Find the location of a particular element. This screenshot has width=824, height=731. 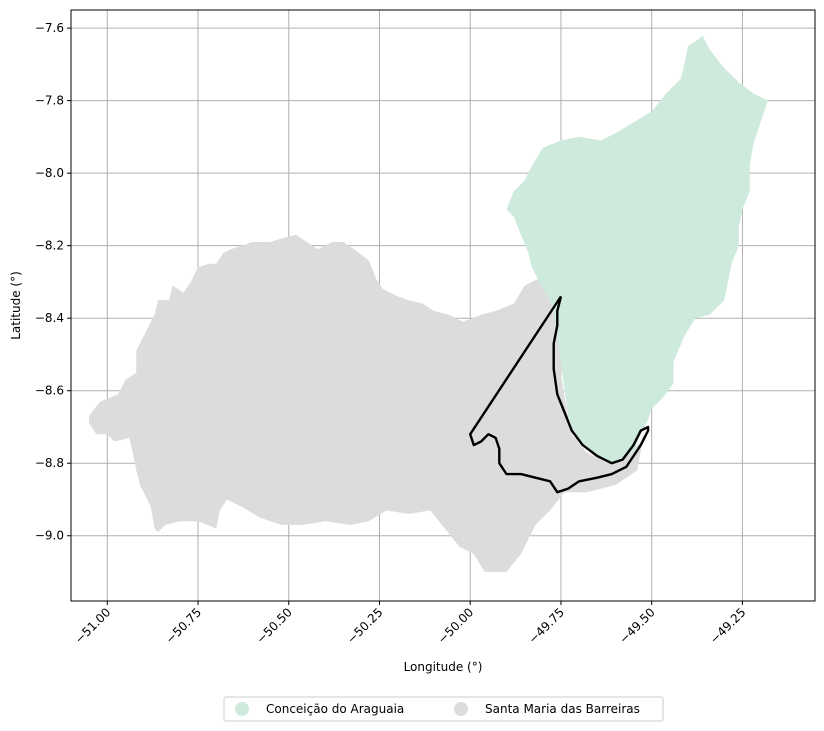

y-tick-label: −7.8 is located at coordinates (49, 101).